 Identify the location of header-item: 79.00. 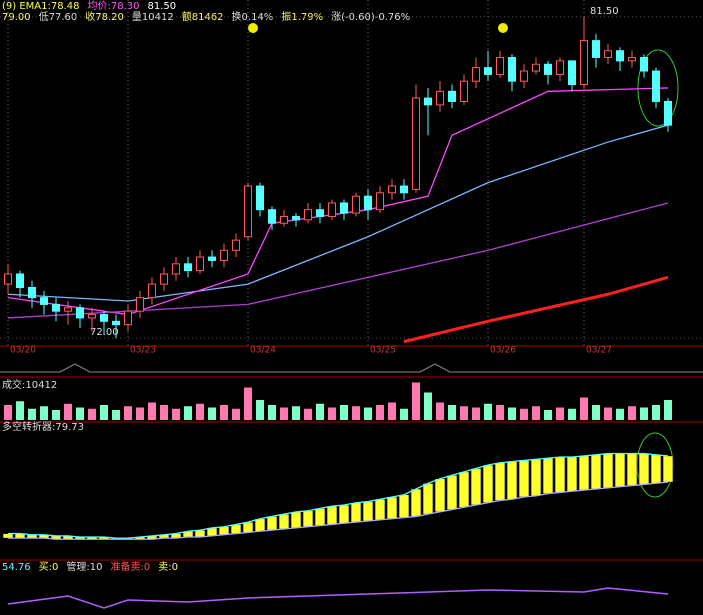
(16, 17).